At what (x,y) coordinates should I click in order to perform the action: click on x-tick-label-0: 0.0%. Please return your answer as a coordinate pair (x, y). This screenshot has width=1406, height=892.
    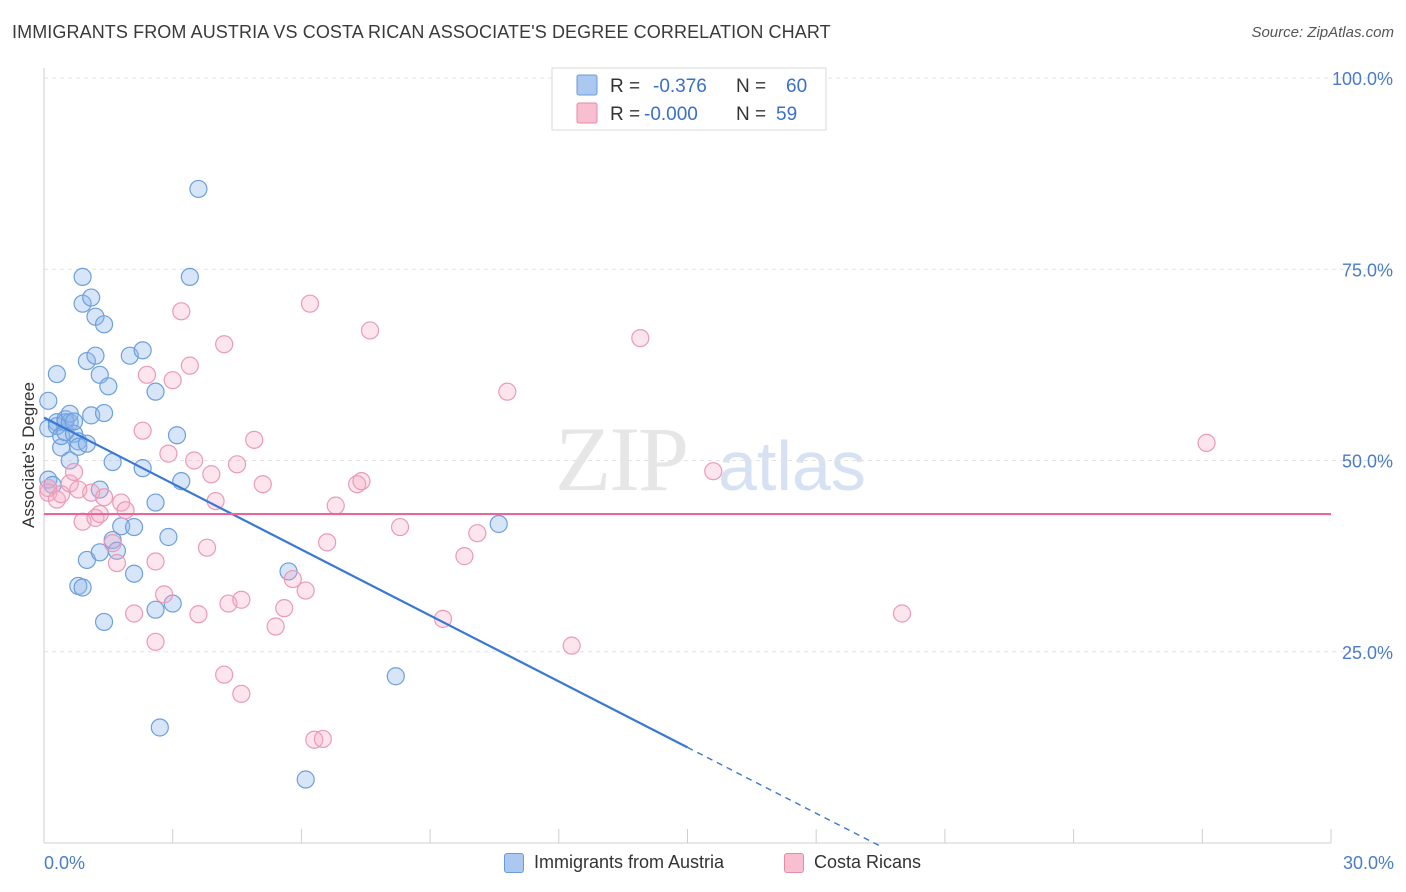
    Looking at the image, I should click on (64, 863).